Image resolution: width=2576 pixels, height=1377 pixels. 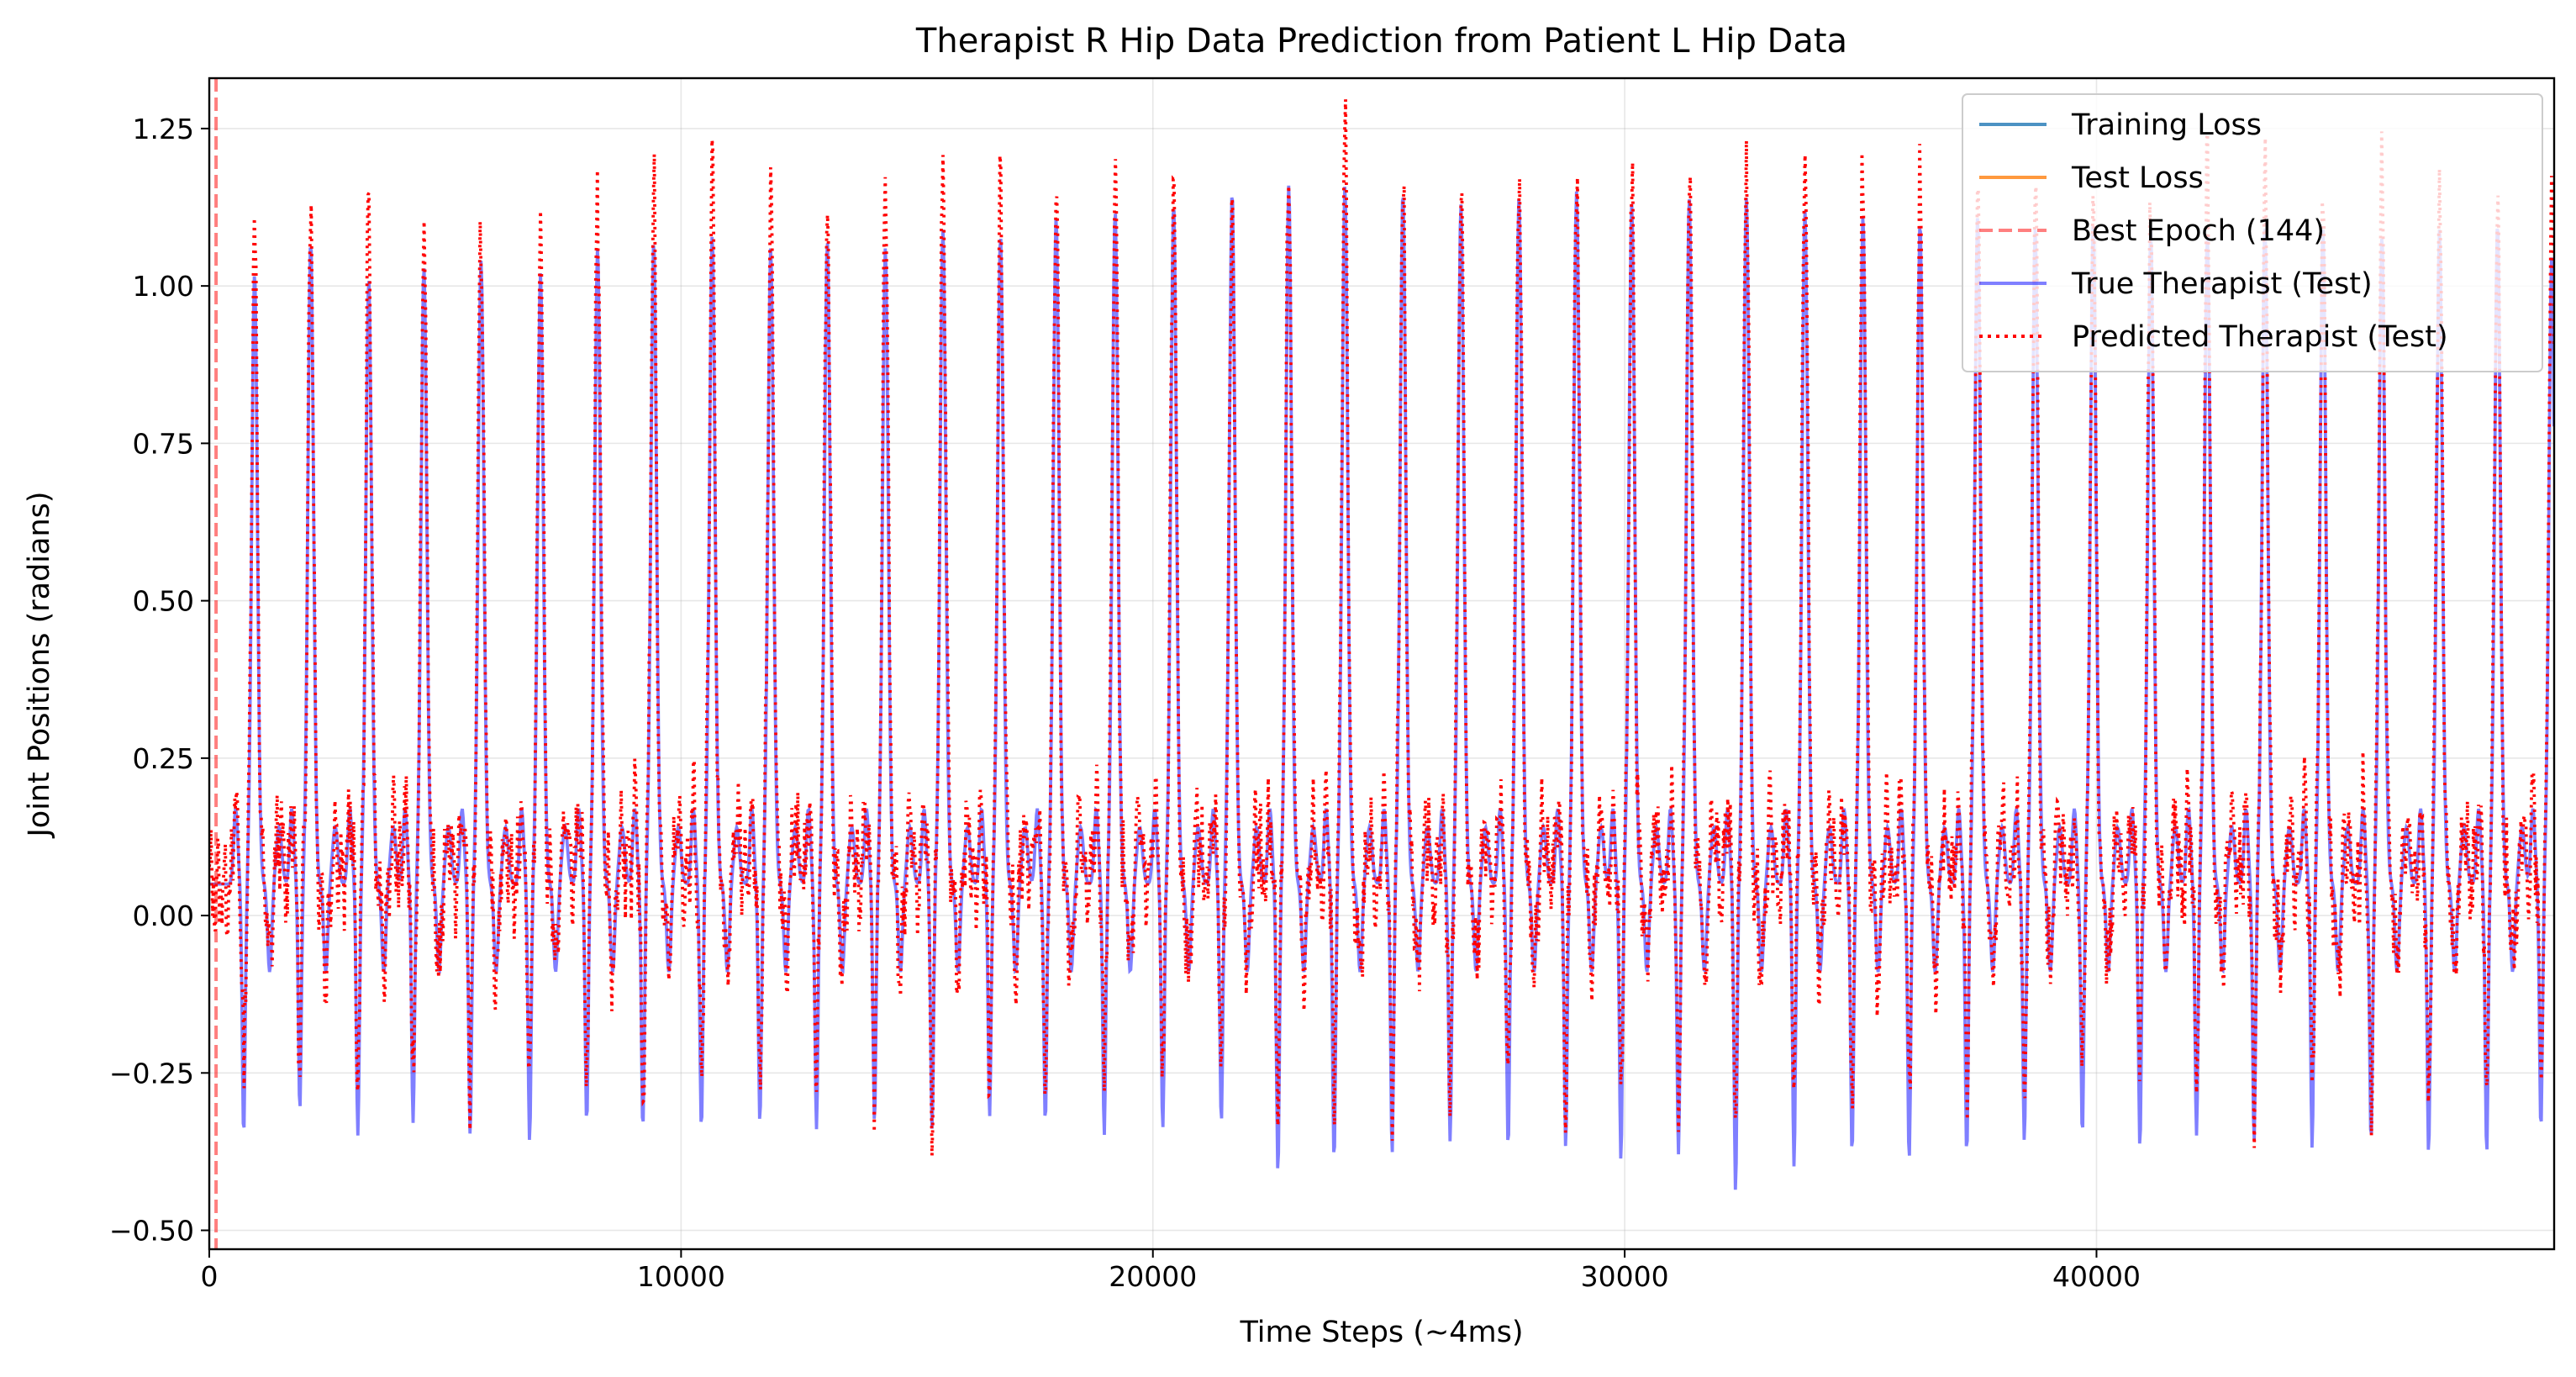 What do you see at coordinates (2166, 125) in the screenshot?
I see `legend-label: Training Loss` at bounding box center [2166, 125].